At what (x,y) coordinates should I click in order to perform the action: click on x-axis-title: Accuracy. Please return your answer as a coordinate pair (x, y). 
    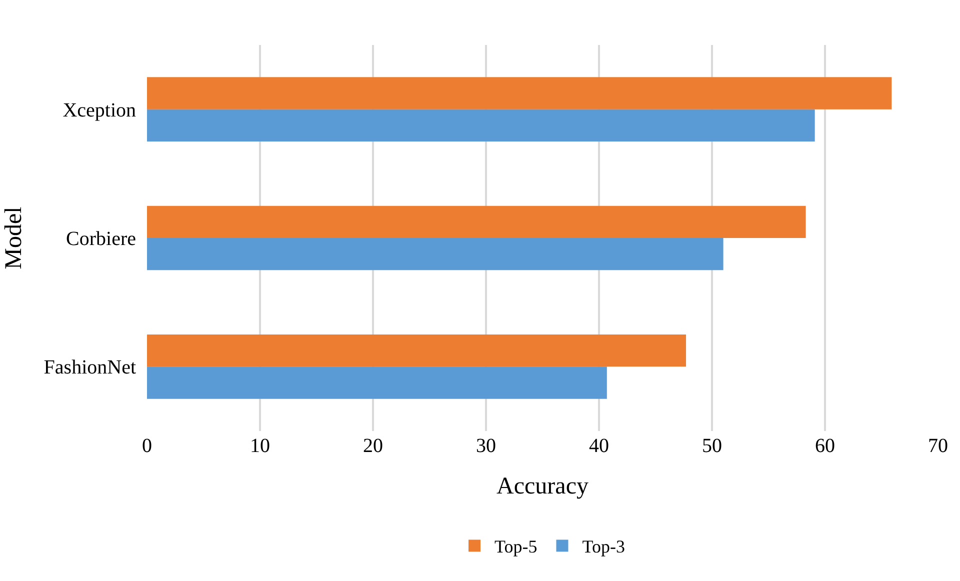
    Looking at the image, I should click on (542, 486).